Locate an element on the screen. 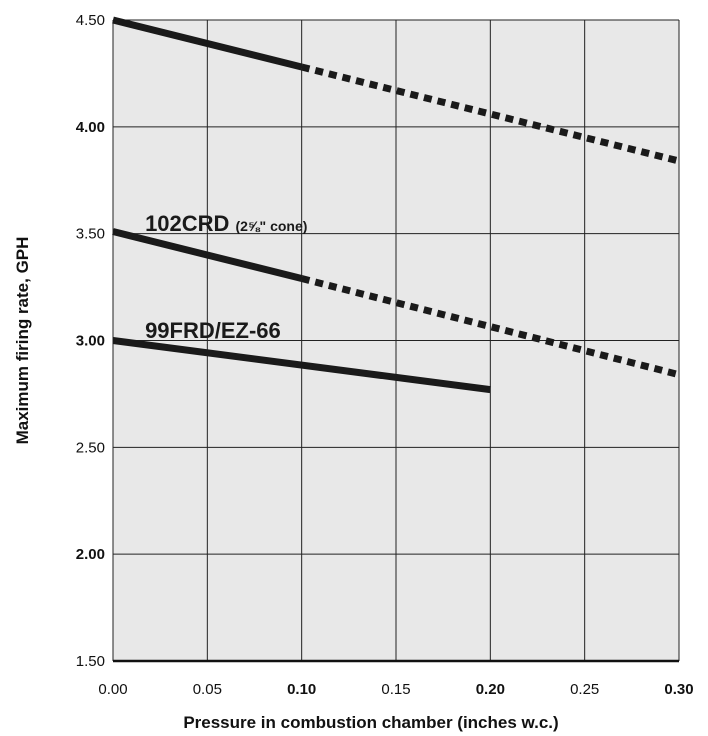  y-tick-label: 3.00 is located at coordinates (90, 341).